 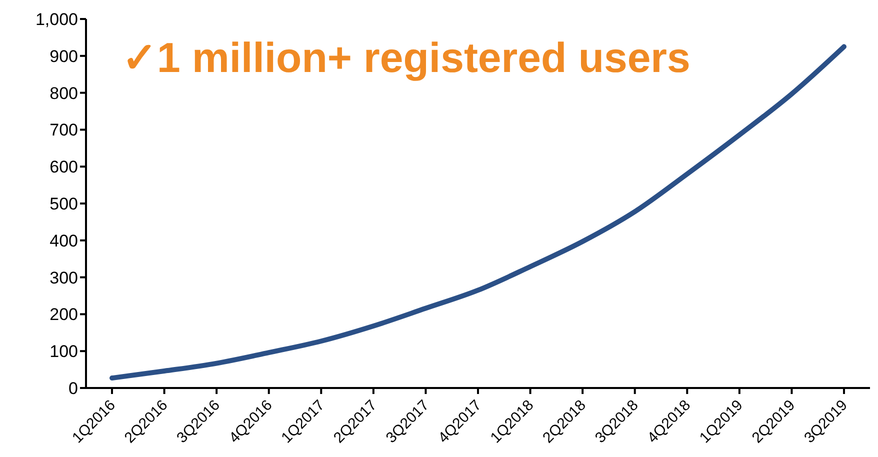 I want to click on y-tick-label: 700, so click(x=64, y=130).